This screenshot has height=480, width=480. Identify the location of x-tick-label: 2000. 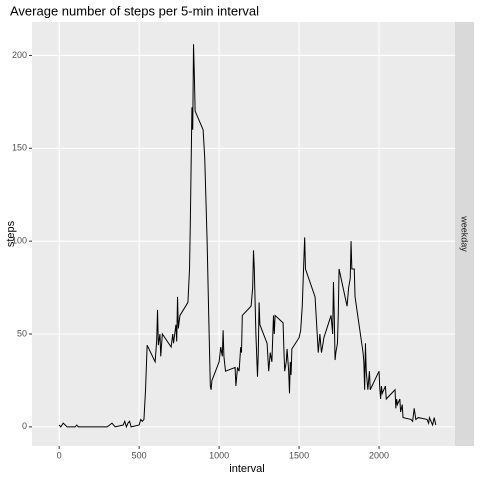
(379, 455).